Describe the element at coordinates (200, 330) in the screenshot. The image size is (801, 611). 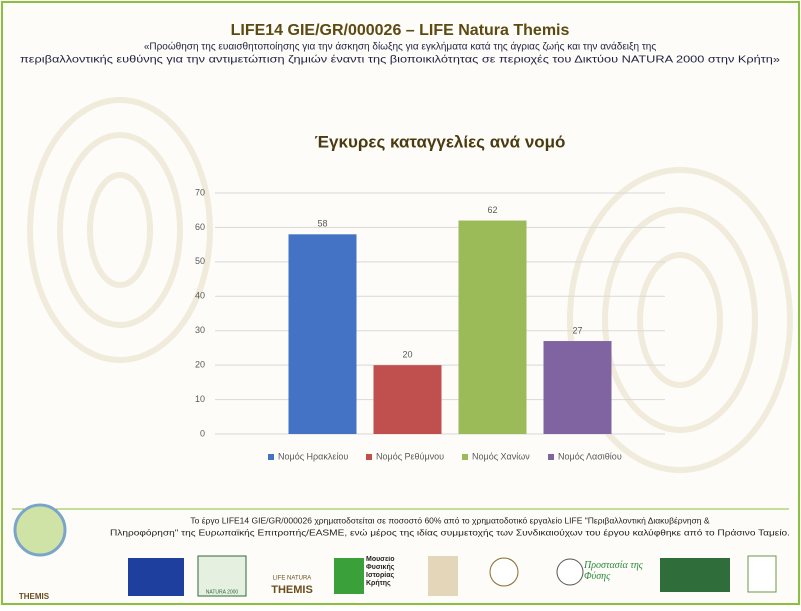
I see `y-tick-label: 30` at that location.